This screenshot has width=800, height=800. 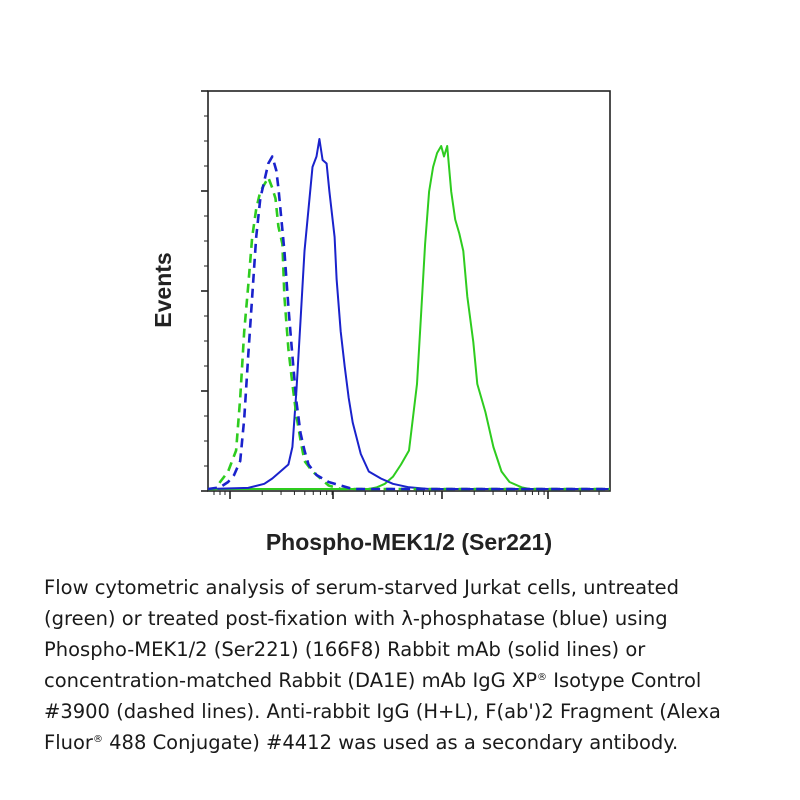 What do you see at coordinates (68, 742) in the screenshot?
I see `caption-line-6a: Fluor` at bounding box center [68, 742].